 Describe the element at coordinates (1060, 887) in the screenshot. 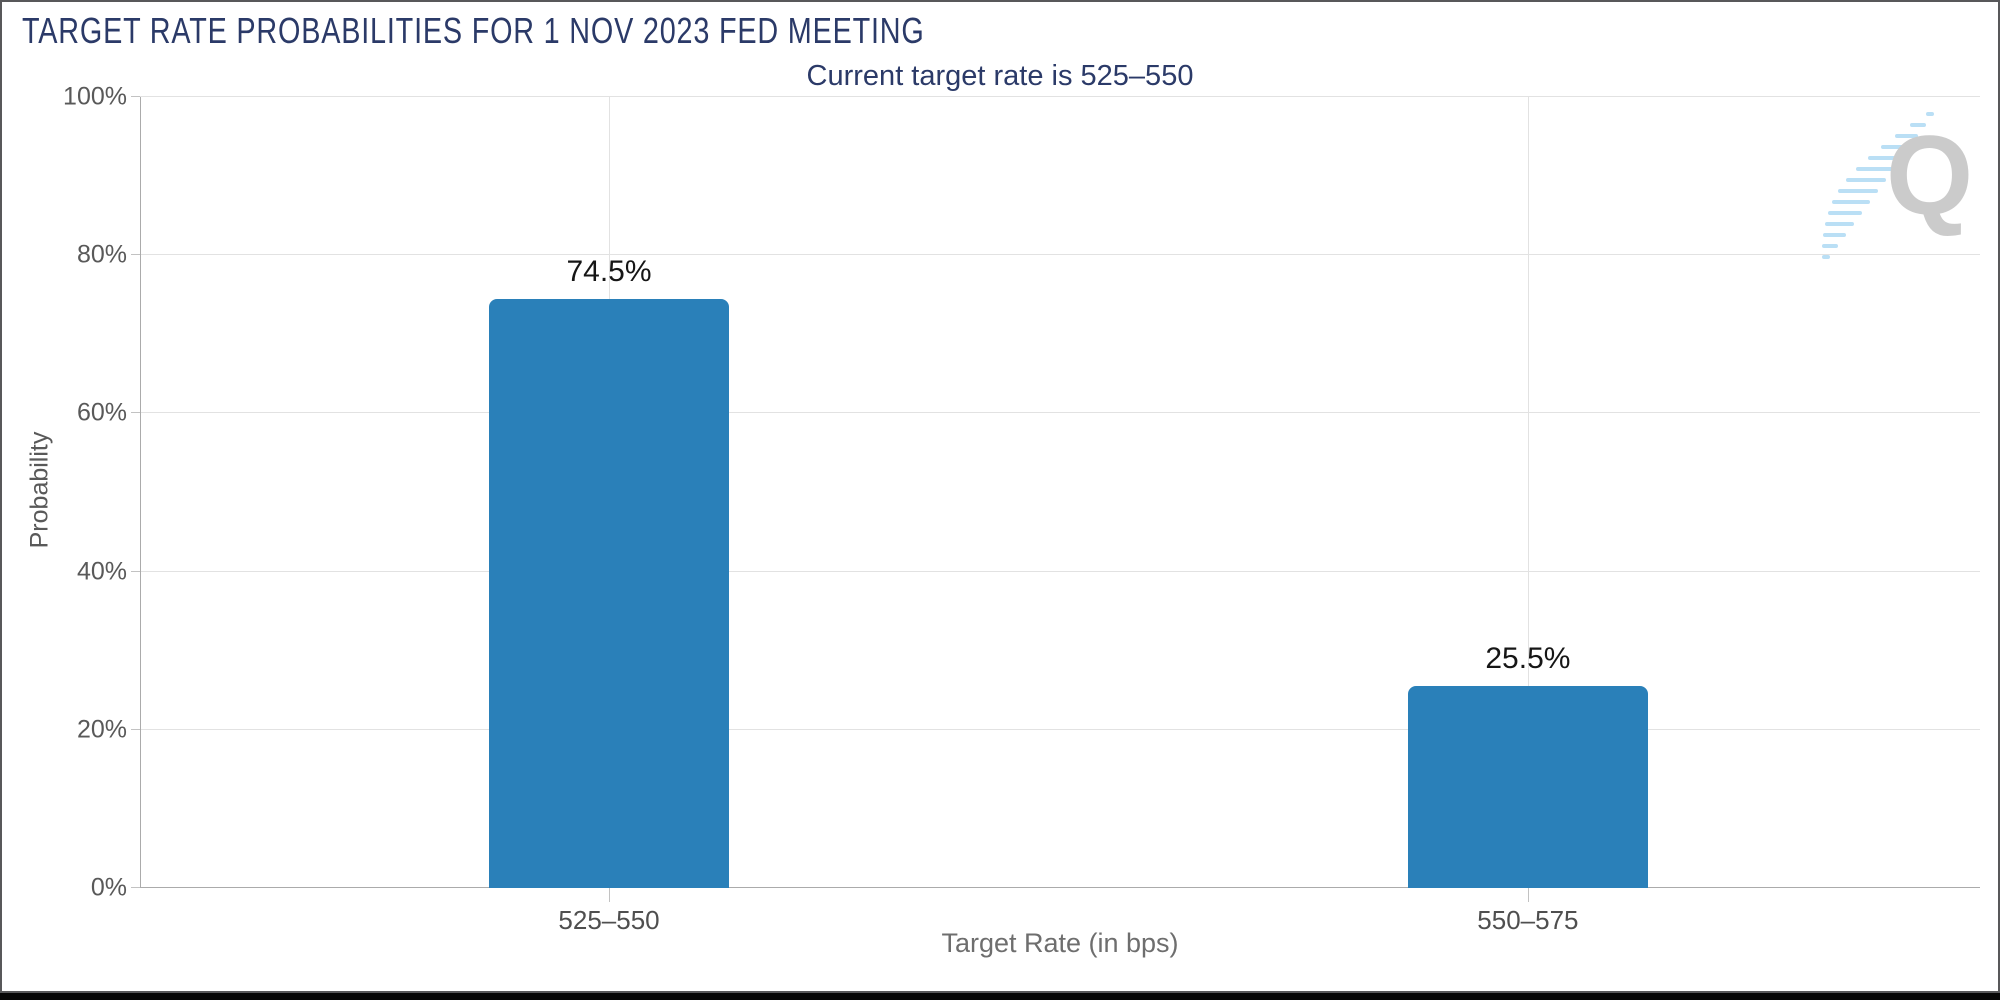

I see `x-axis-line` at that location.